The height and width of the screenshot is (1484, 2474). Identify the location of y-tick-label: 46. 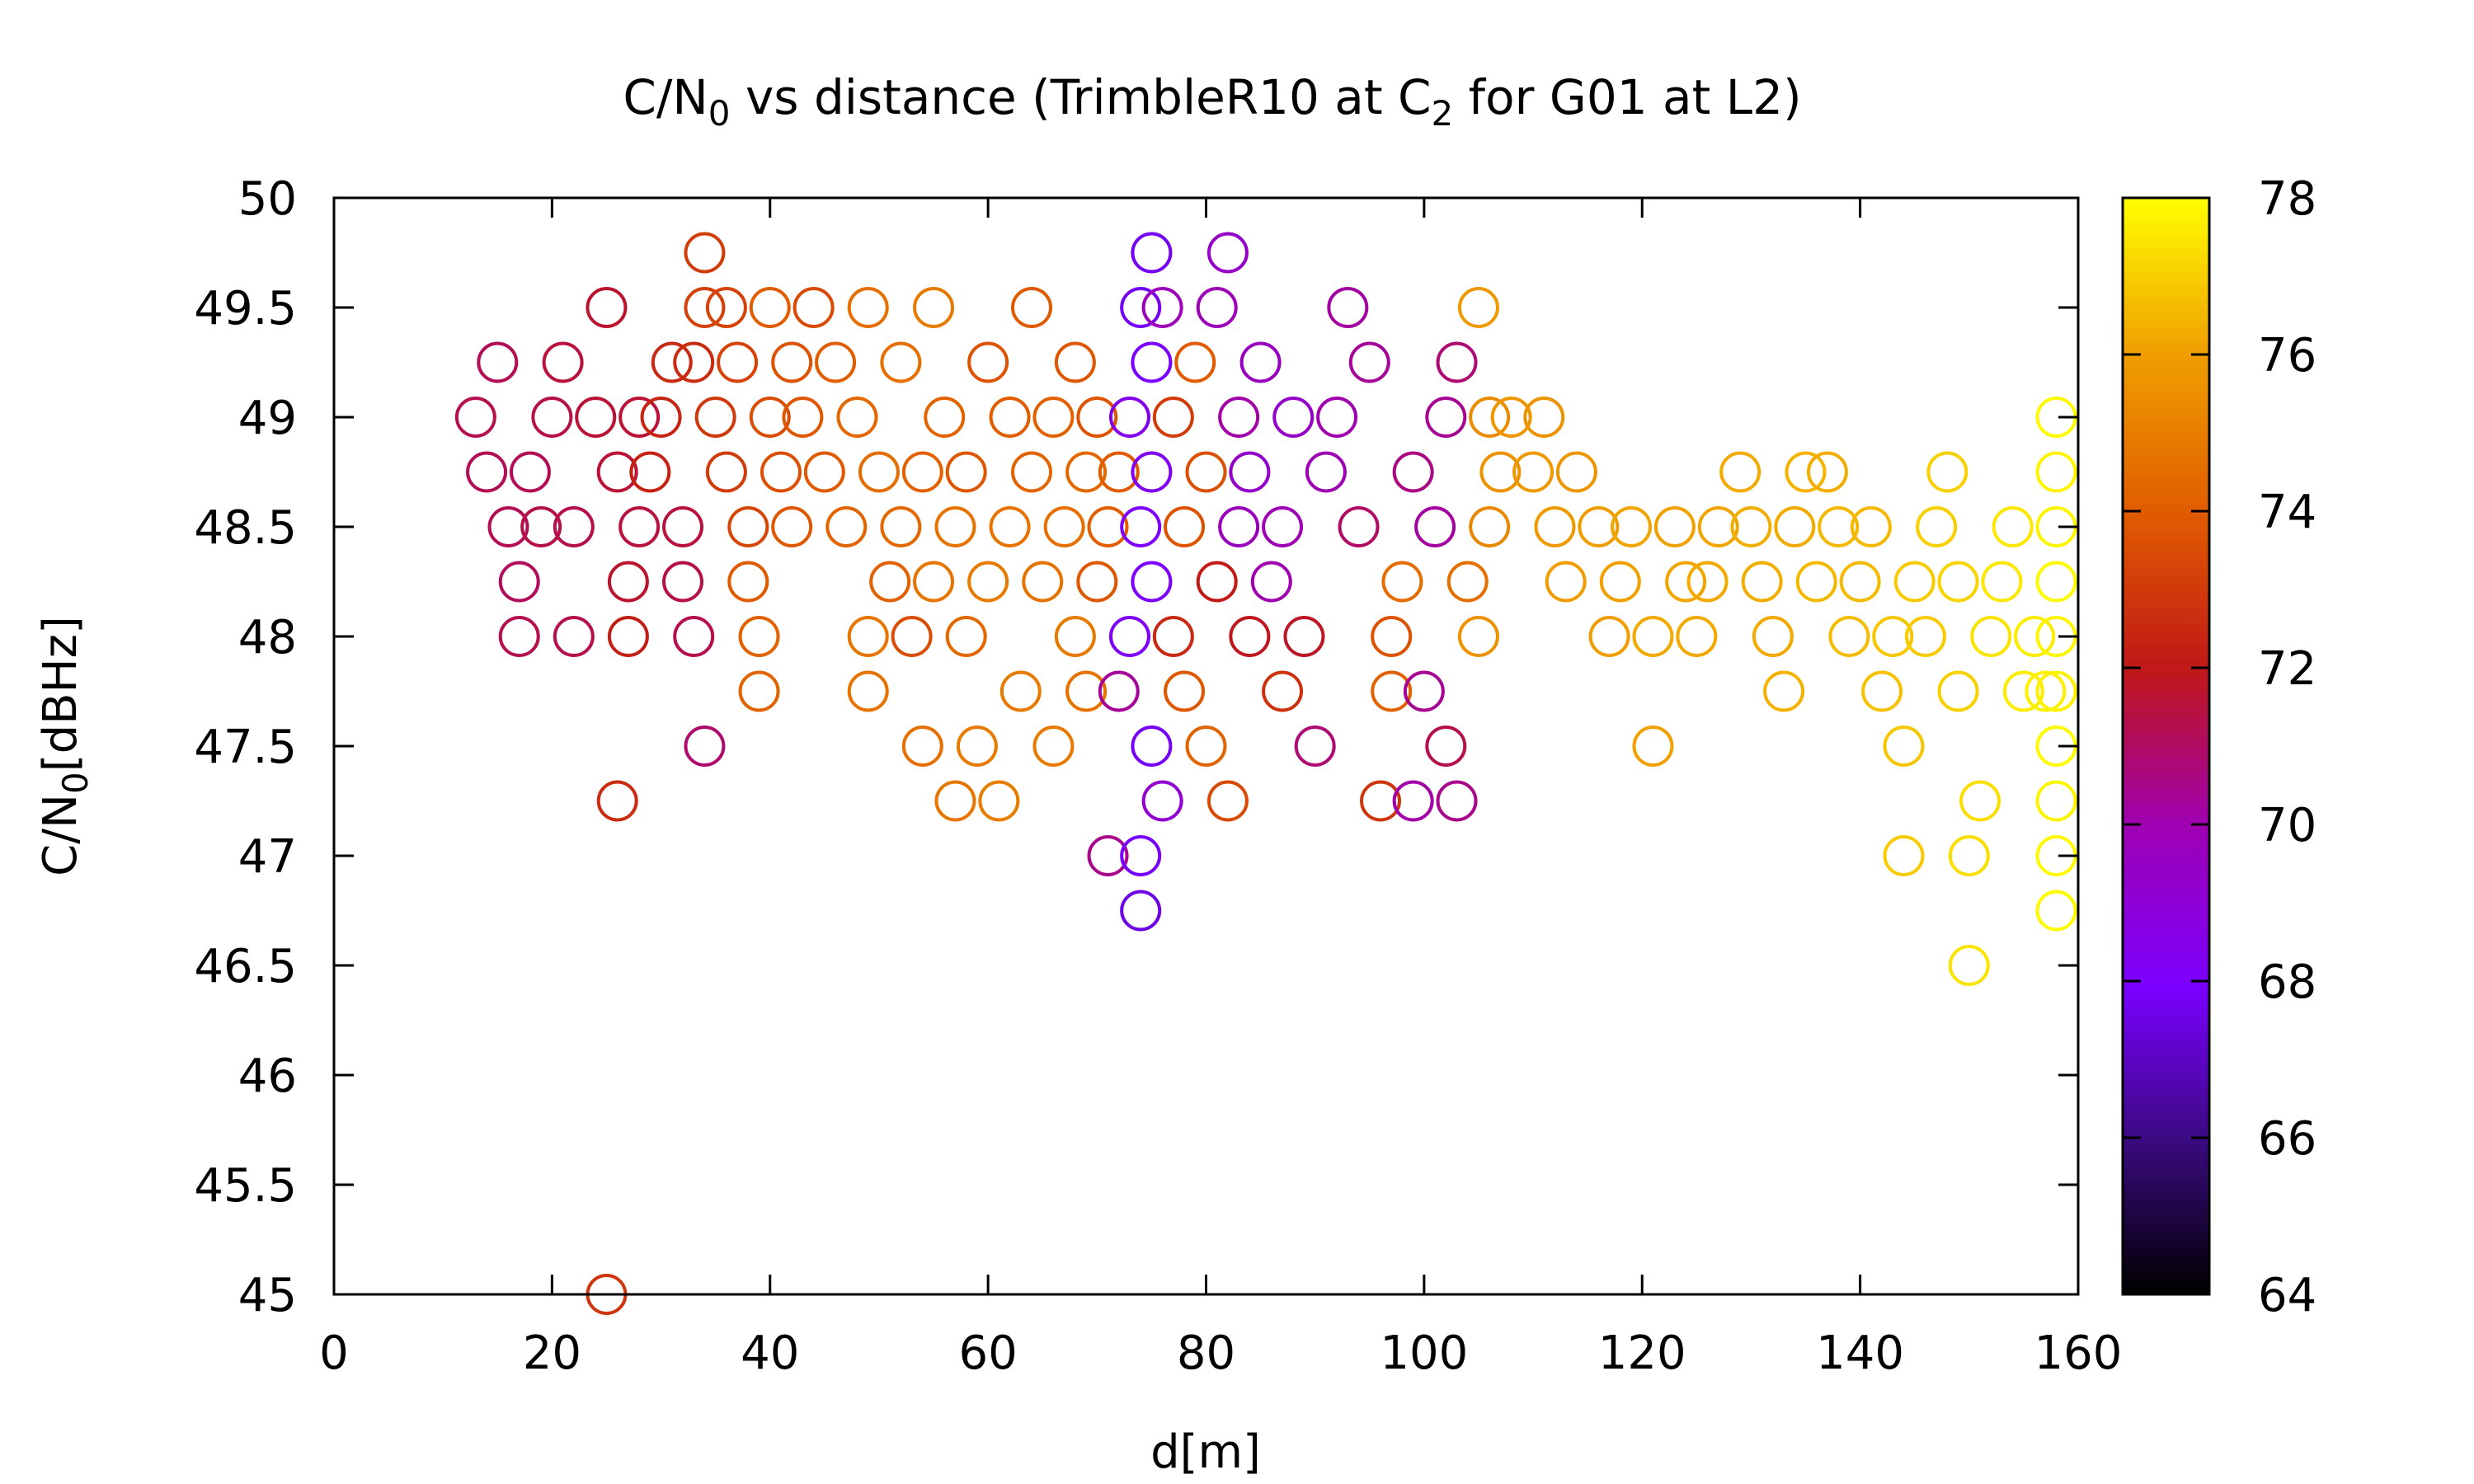
(267, 1076).